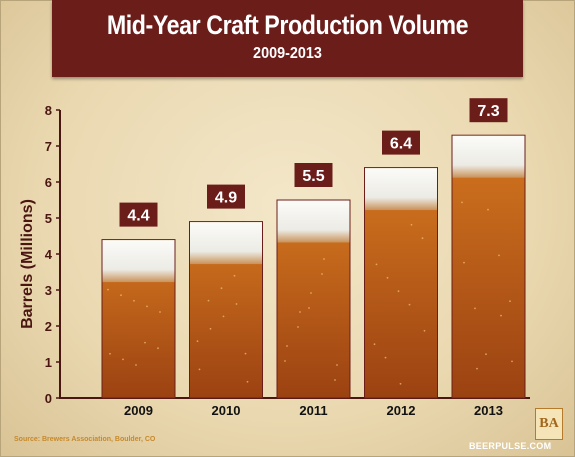 The image size is (575, 457). What do you see at coordinates (510, 446) in the screenshot?
I see `watermark: BEERPULSE.COM` at bounding box center [510, 446].